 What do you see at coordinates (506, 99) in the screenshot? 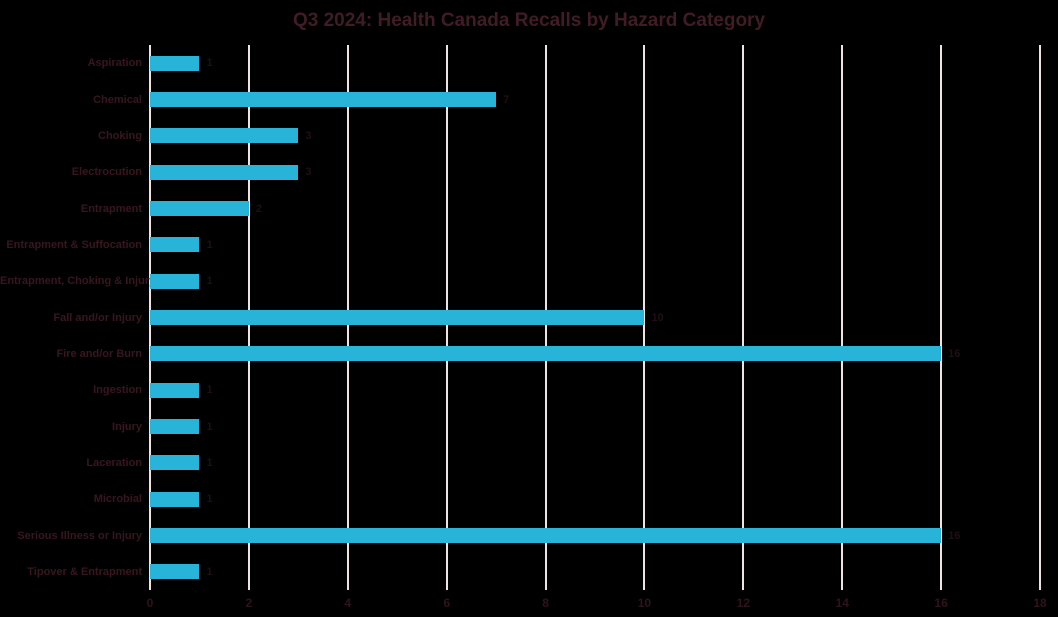
I see `value-label: 7` at bounding box center [506, 99].